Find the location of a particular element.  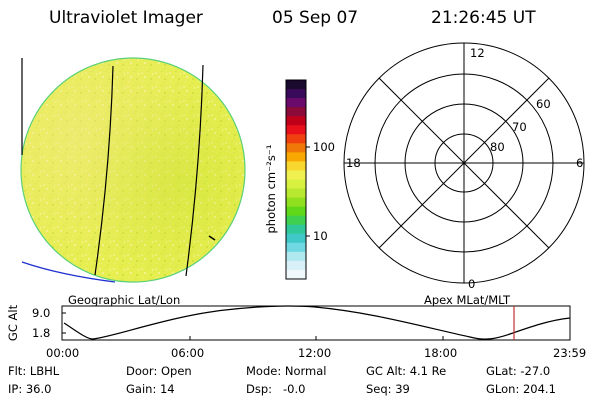

coast-fragment is located at coordinates (212, 238).